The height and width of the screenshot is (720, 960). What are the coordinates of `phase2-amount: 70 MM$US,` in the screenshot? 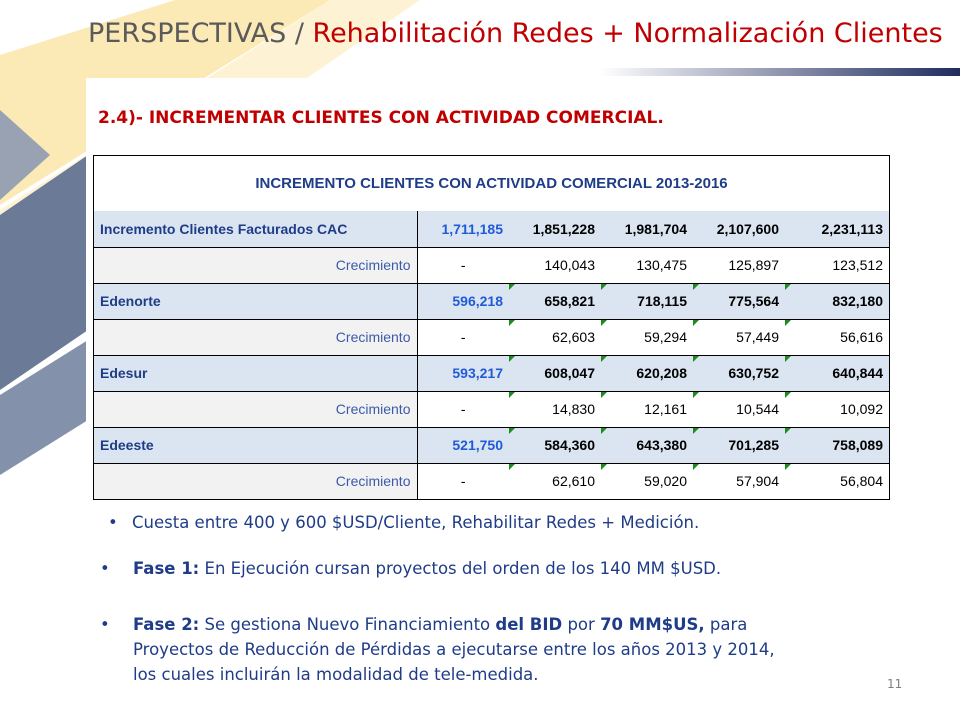 It's located at (652, 624).